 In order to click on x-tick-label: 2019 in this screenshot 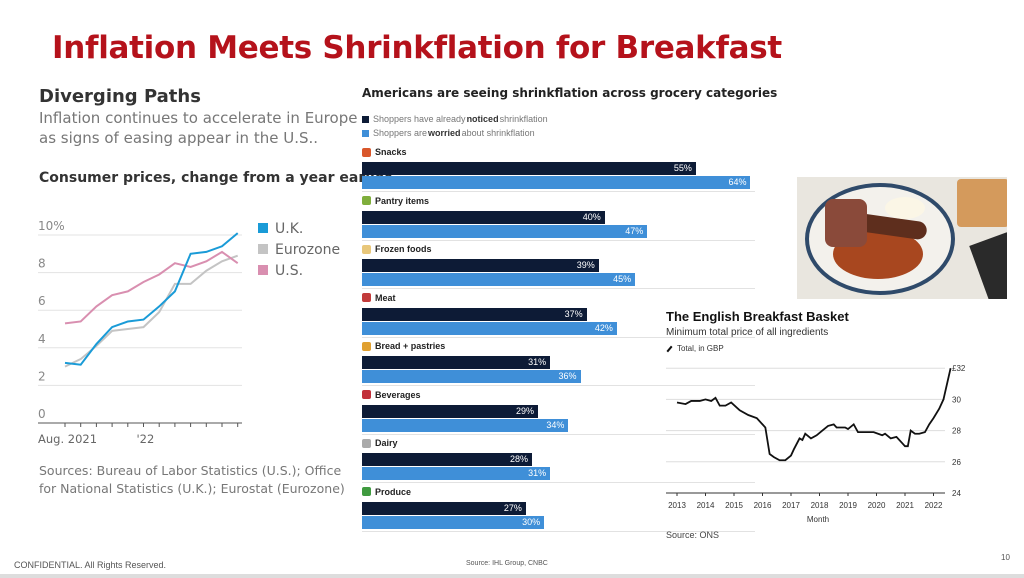, I will do `click(848, 505)`.